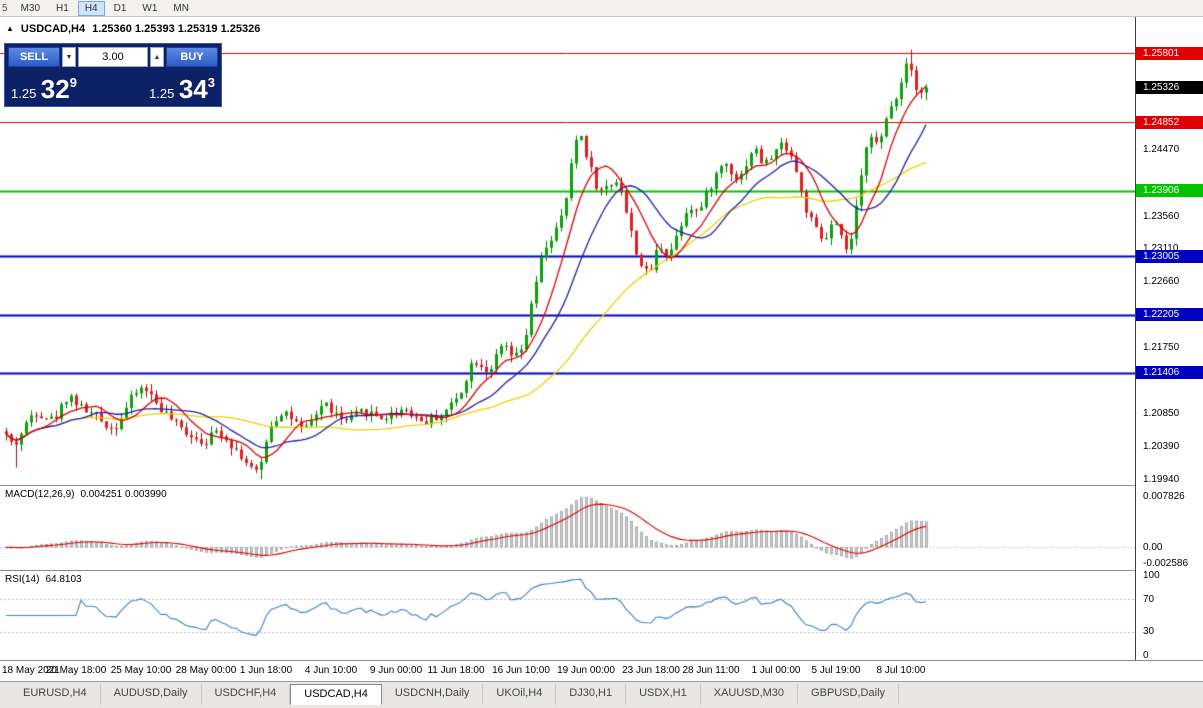 This screenshot has height=708, width=1203. Describe the element at coordinates (149, 8) in the screenshot. I see `timeframe-button-w1: W1` at that location.